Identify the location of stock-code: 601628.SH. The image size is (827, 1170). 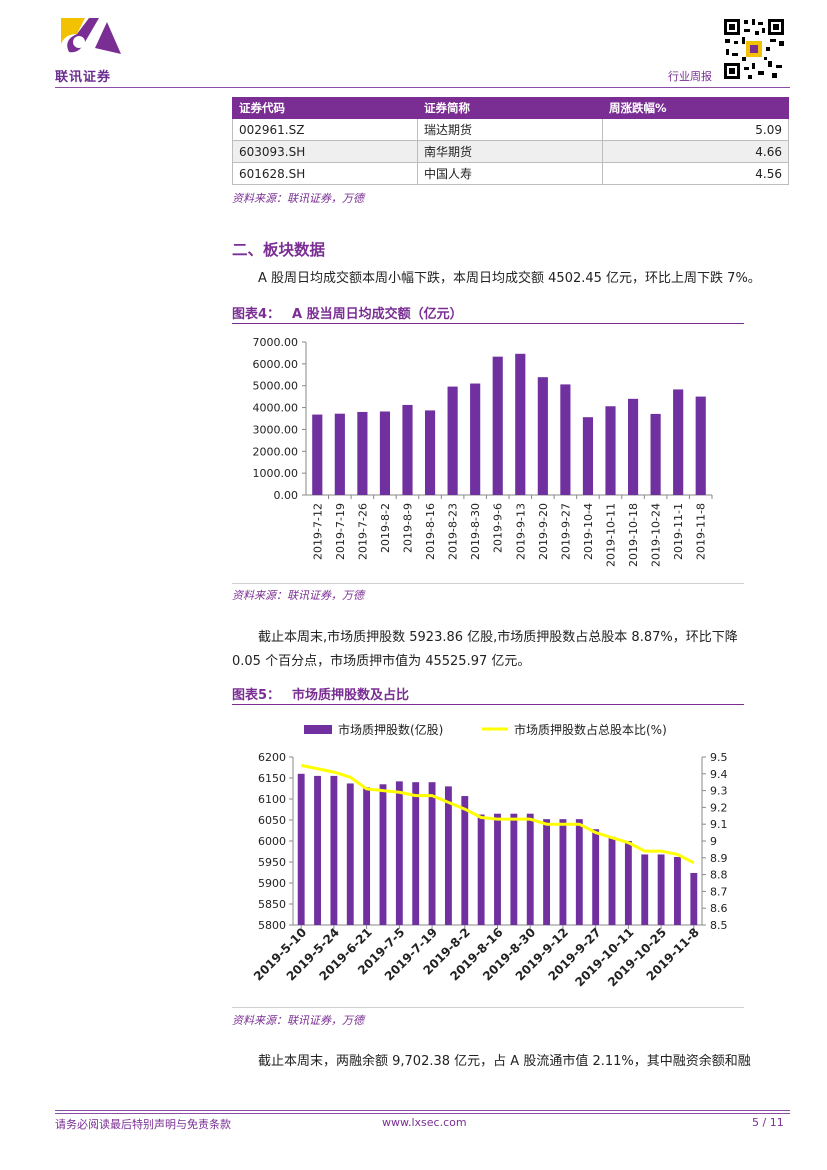
(325, 173).